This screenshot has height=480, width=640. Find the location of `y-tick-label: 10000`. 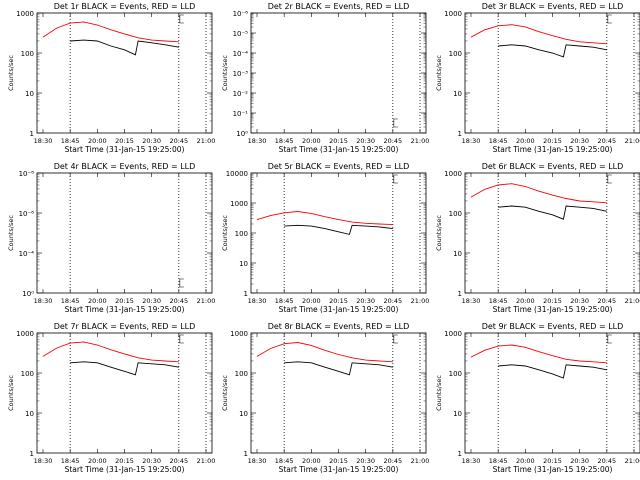

y-tick-label: 10000 is located at coordinates (237, 174).